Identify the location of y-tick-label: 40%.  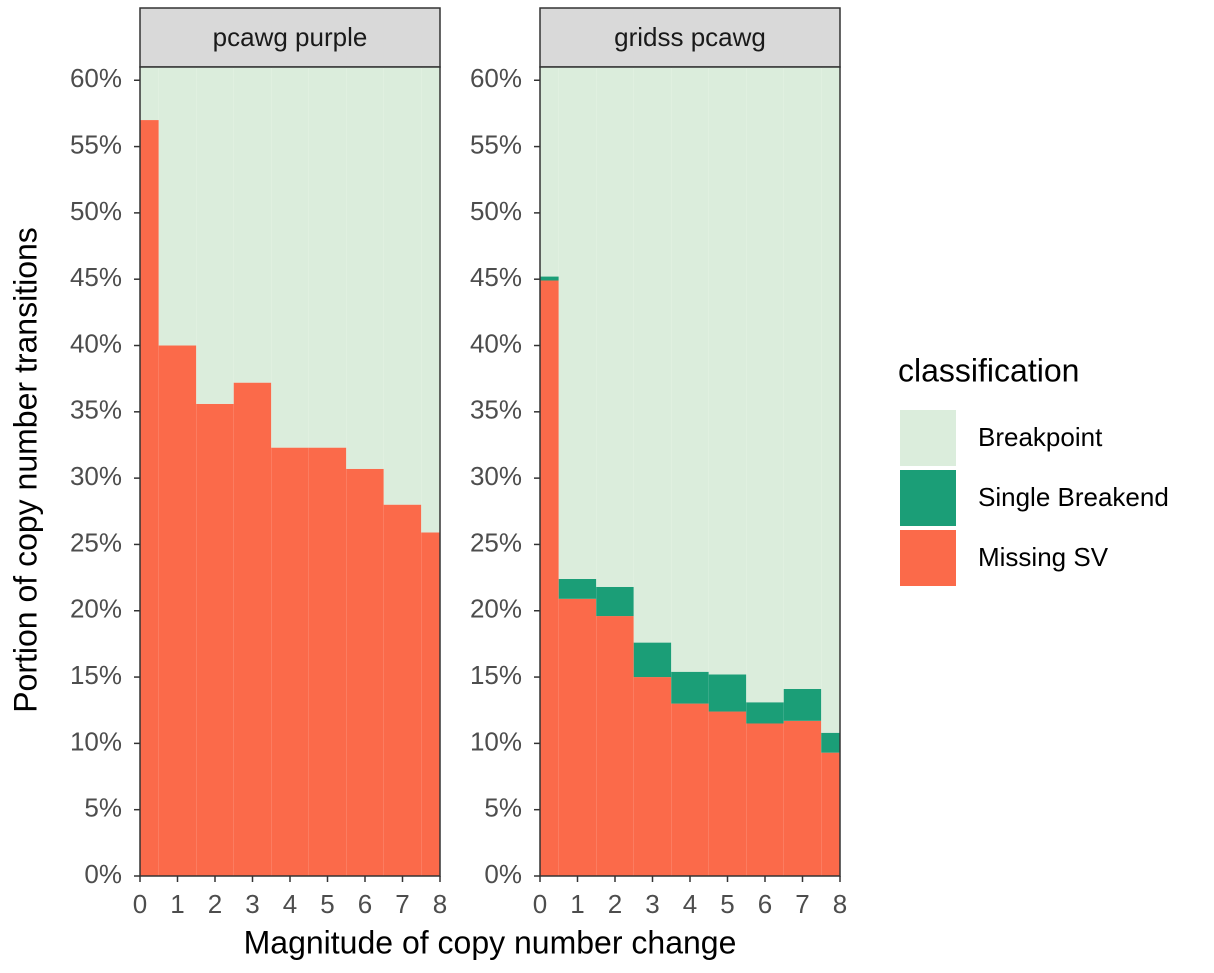
(96, 343).